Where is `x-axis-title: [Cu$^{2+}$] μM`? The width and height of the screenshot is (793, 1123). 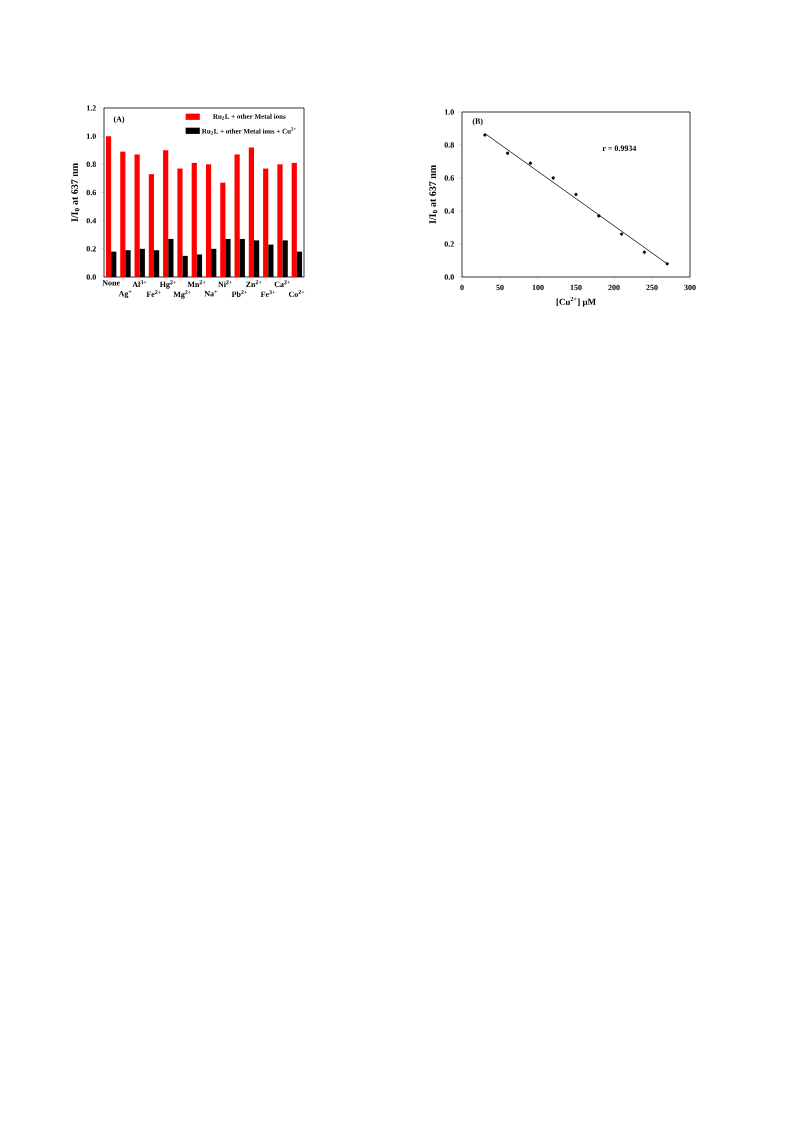
x-axis-title: [Cu$^{2+}$] μM is located at coordinates (576, 301).